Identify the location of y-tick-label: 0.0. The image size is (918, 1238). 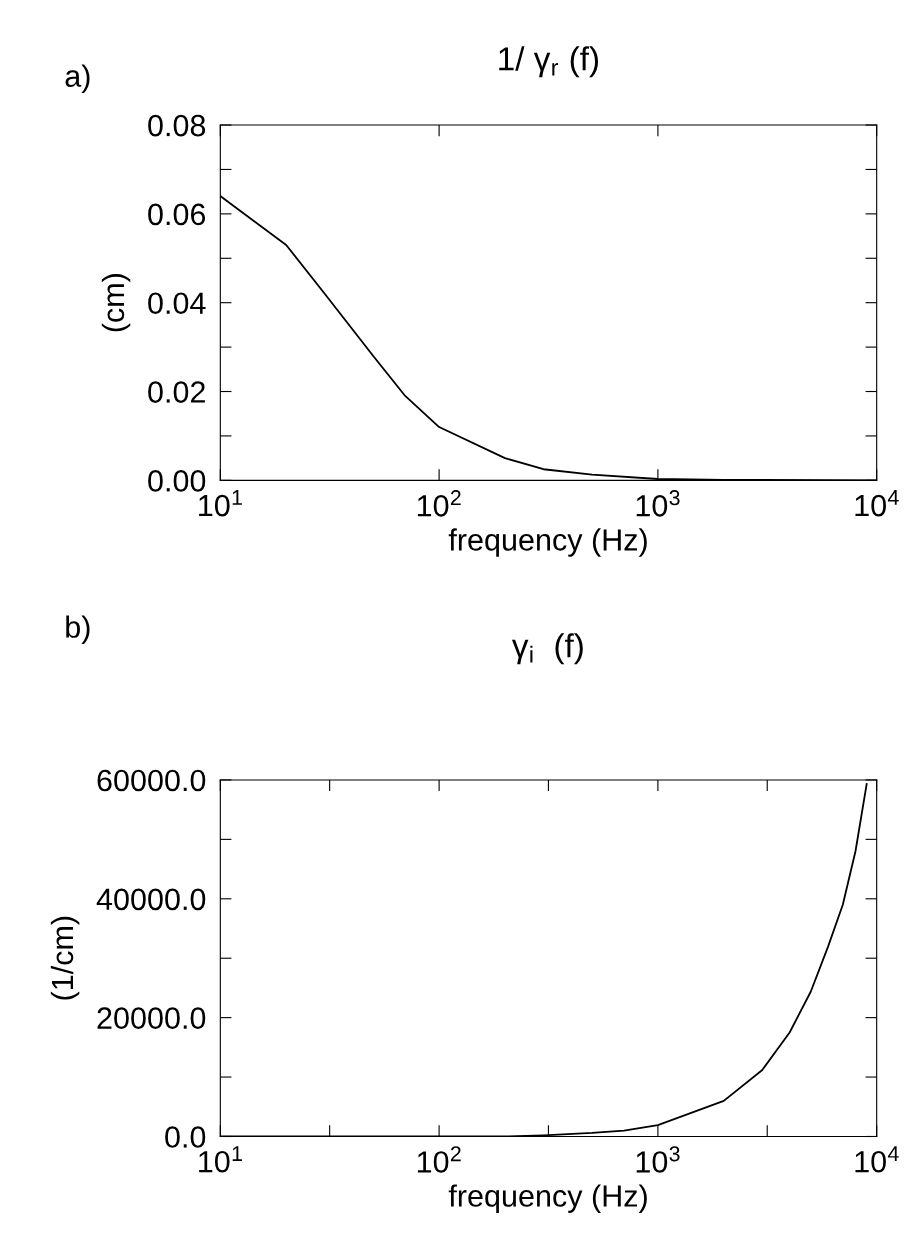
(185, 1137).